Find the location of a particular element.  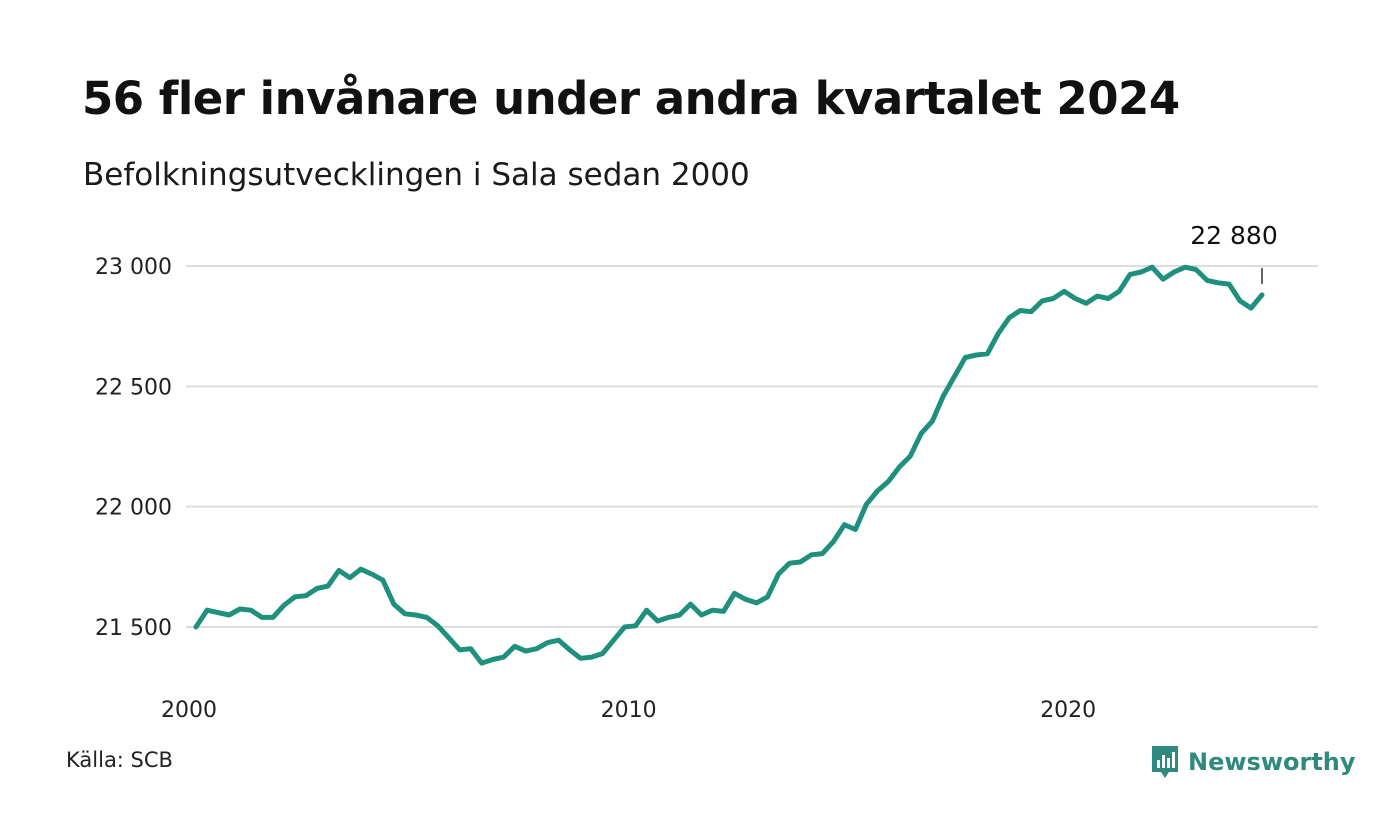

y-tick-label: 22 000 is located at coordinates (133, 508).